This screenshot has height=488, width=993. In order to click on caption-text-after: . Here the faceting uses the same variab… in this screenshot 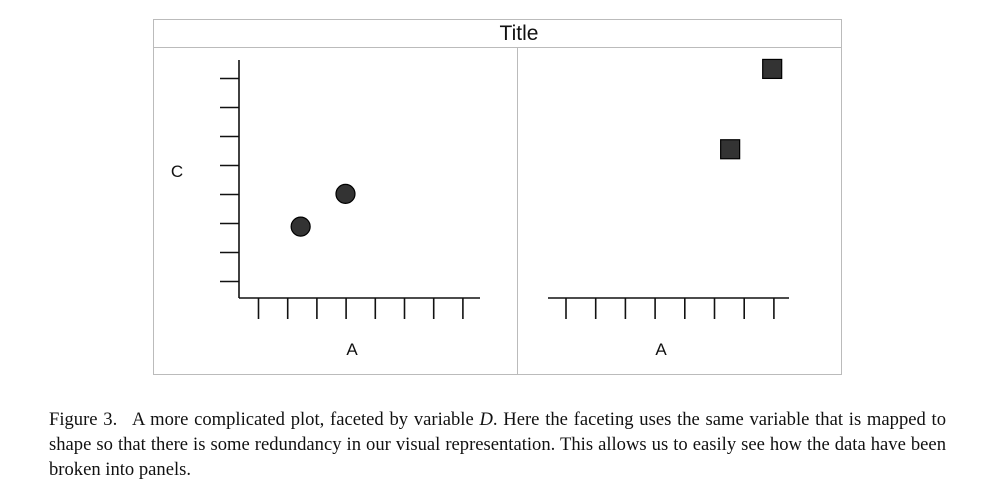, I will do `click(498, 444)`.